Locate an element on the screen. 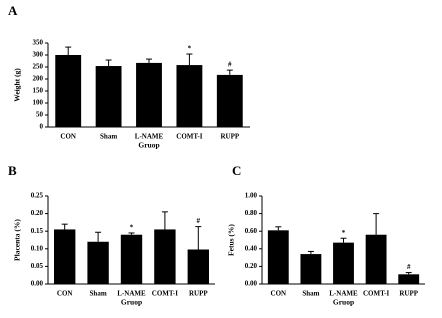  y-tick-label: 0.15 is located at coordinates (37, 231).